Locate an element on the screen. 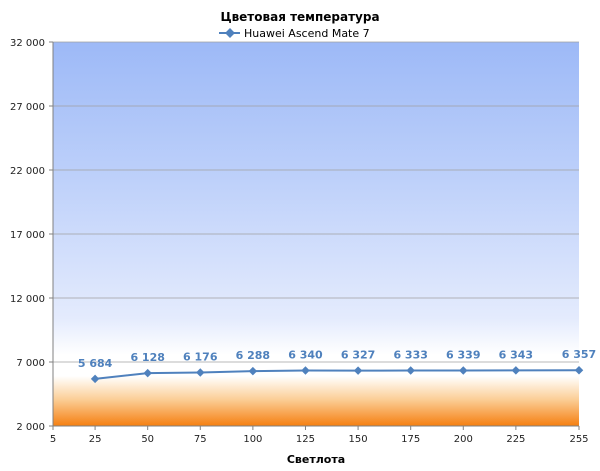 This screenshot has width=600, height=471. series-line is located at coordinates (337, 374).